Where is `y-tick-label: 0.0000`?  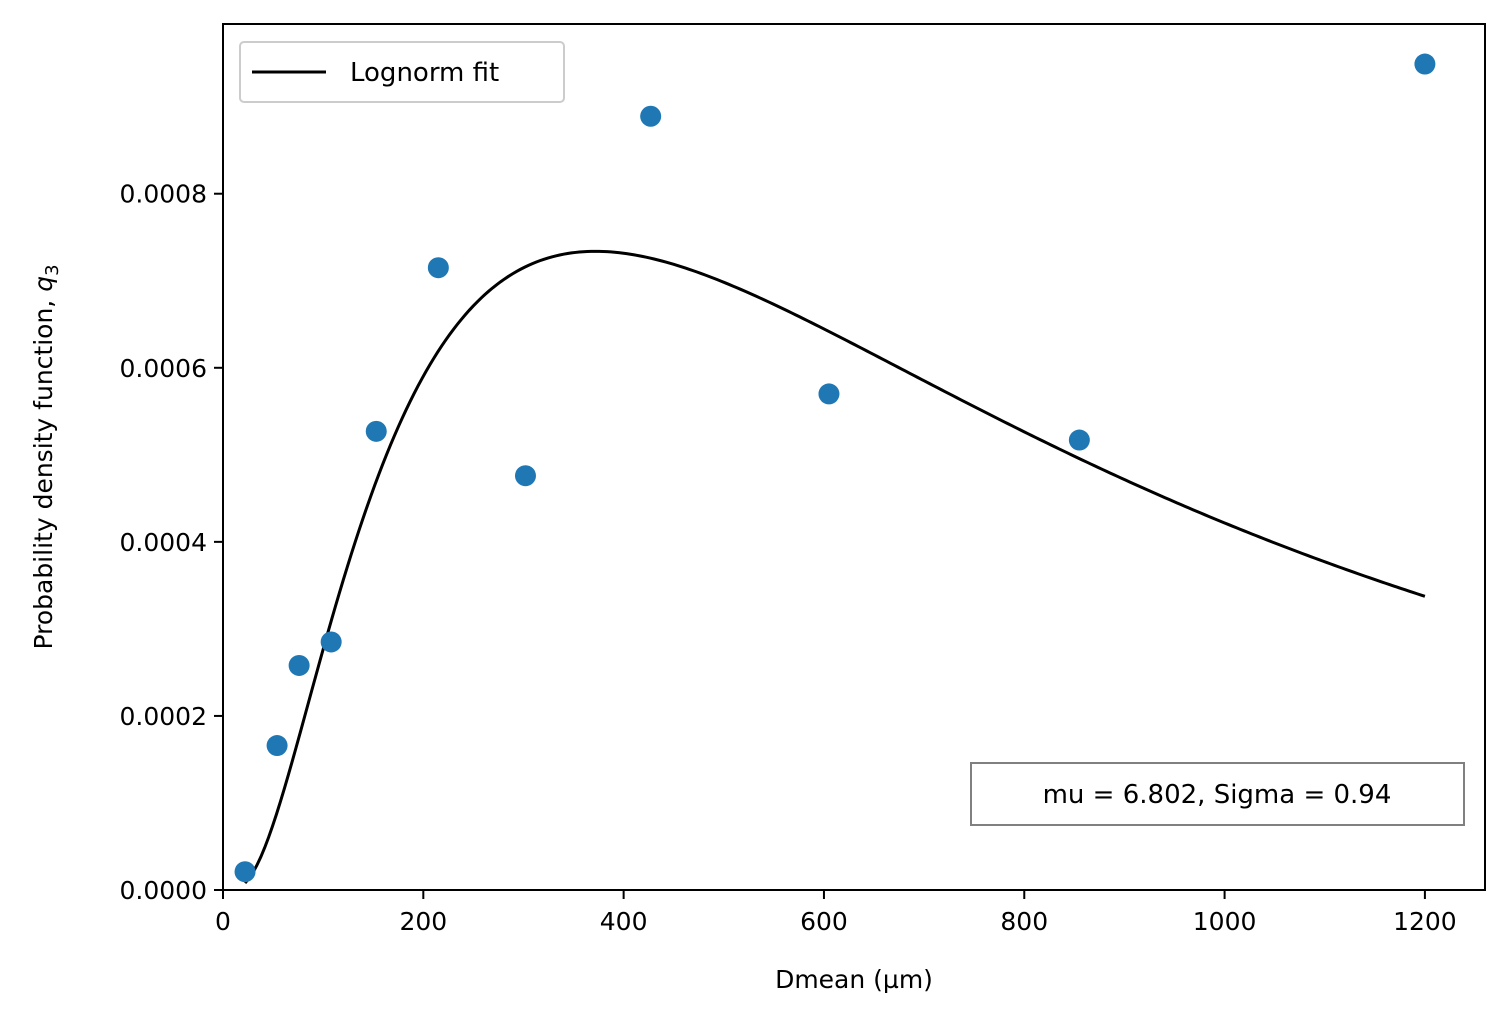
y-tick-label: 0.0000 is located at coordinates (163, 890).